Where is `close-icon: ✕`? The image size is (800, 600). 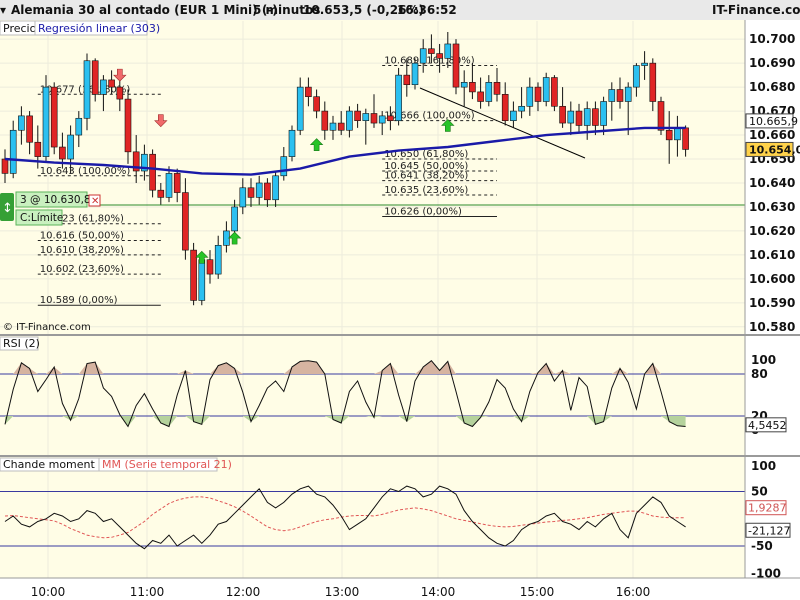 close-icon: ✕ is located at coordinates (95, 201).